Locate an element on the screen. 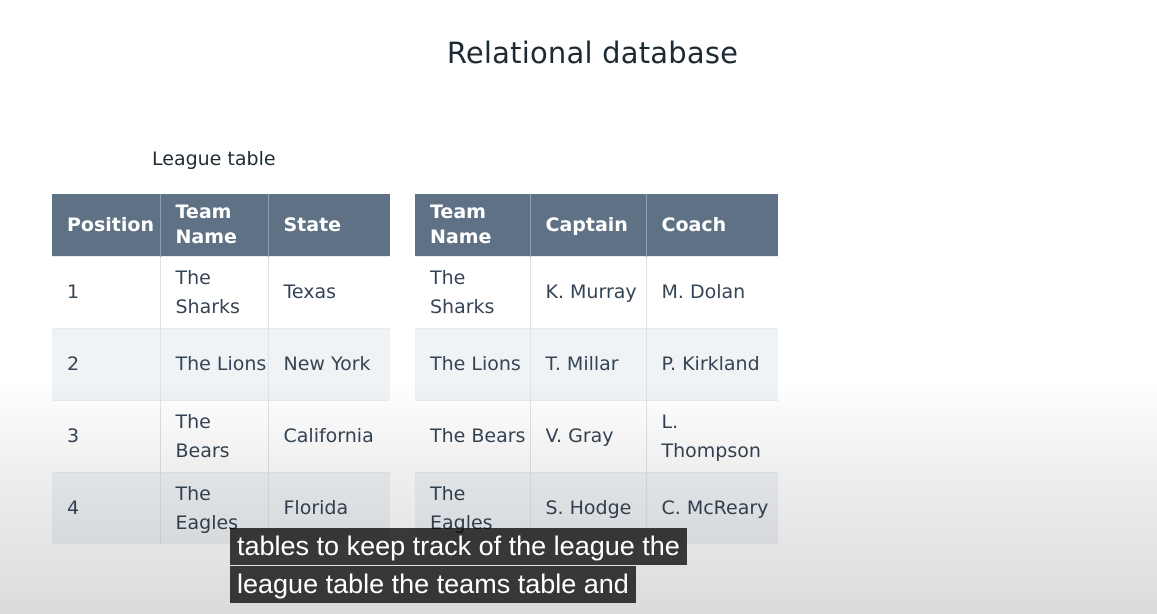  table-row: The Bears V. Gray L. Thompson is located at coordinates (596, 436).